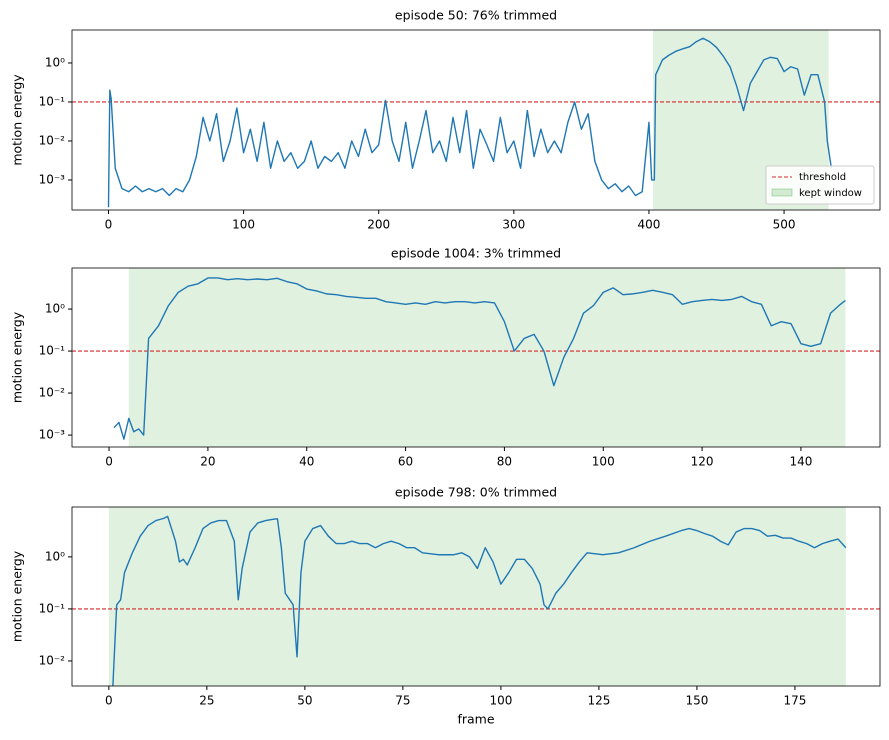 The width and height of the screenshot is (889, 740). What do you see at coordinates (696, 701) in the screenshot?
I see `x-tick-label: 150` at bounding box center [696, 701].